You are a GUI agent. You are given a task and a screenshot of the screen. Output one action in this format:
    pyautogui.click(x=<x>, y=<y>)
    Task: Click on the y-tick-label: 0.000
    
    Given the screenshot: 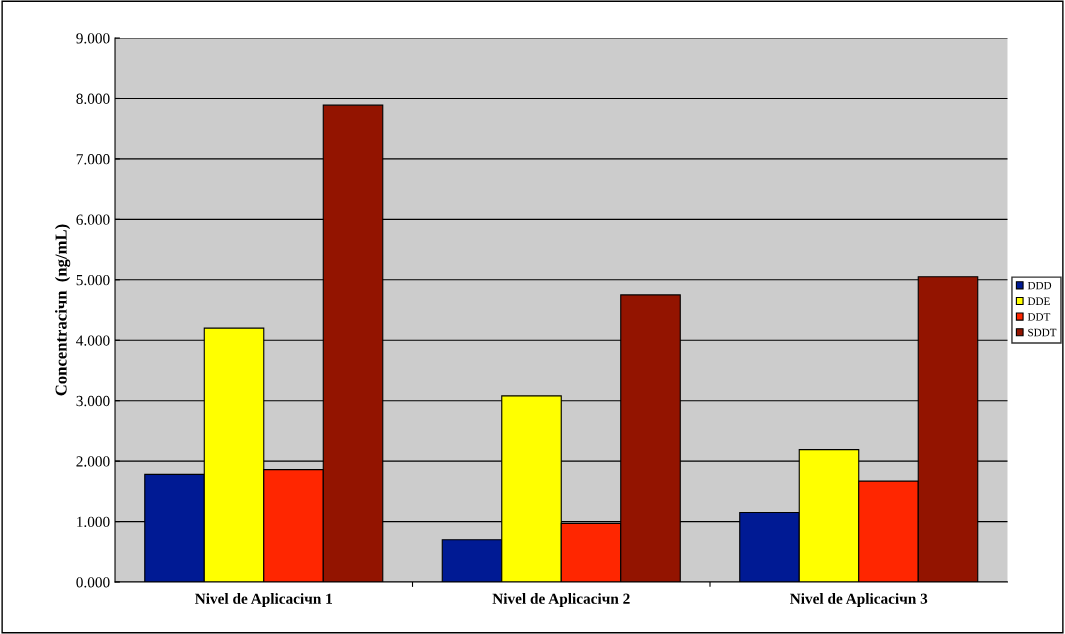 What is the action you would take?
    pyautogui.click(x=93, y=582)
    